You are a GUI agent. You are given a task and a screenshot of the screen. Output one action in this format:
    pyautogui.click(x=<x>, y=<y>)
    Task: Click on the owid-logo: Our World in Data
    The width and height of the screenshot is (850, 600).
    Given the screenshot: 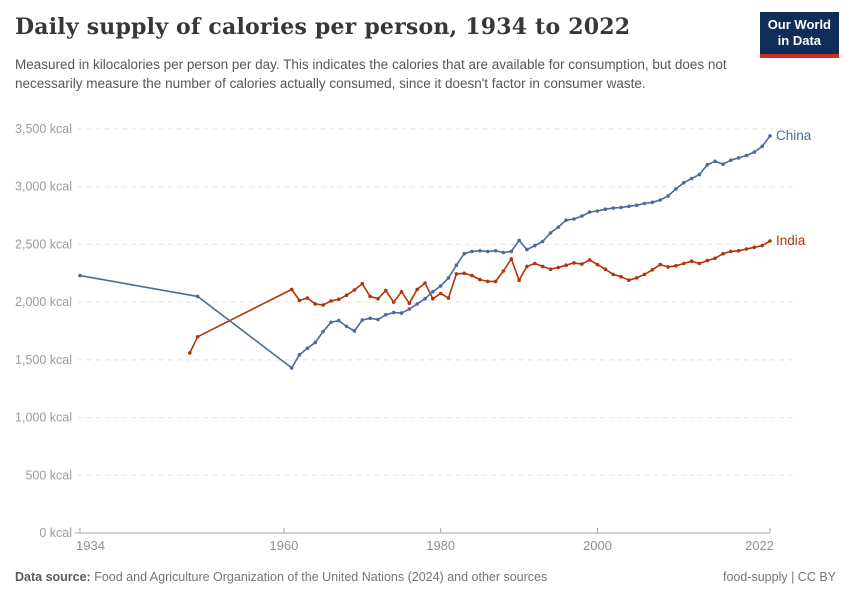 What is the action you would take?
    pyautogui.click(x=799, y=35)
    